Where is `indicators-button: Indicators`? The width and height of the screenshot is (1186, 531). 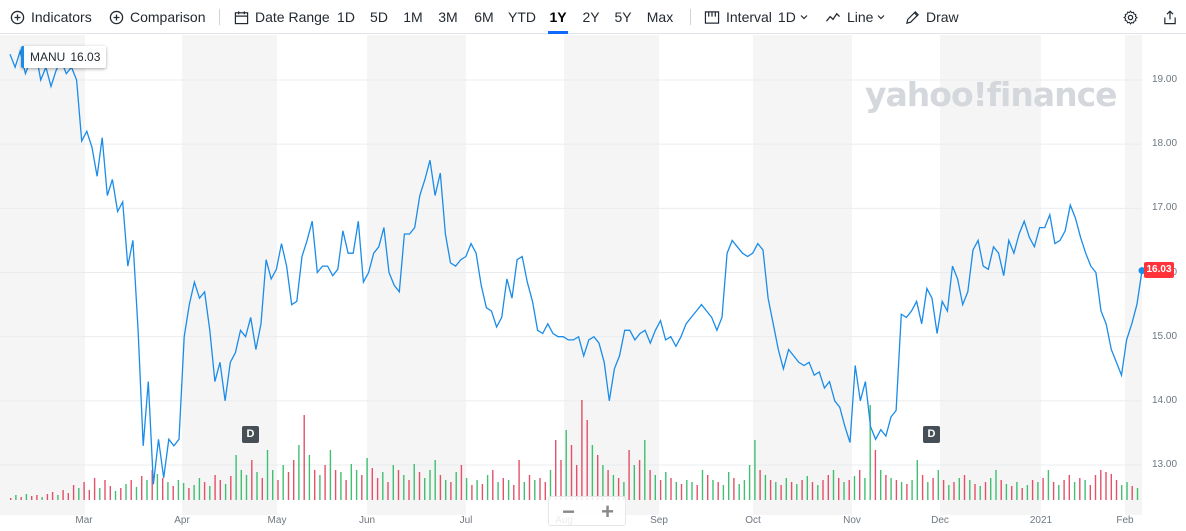
indicators-button: Indicators is located at coordinates (51, 17).